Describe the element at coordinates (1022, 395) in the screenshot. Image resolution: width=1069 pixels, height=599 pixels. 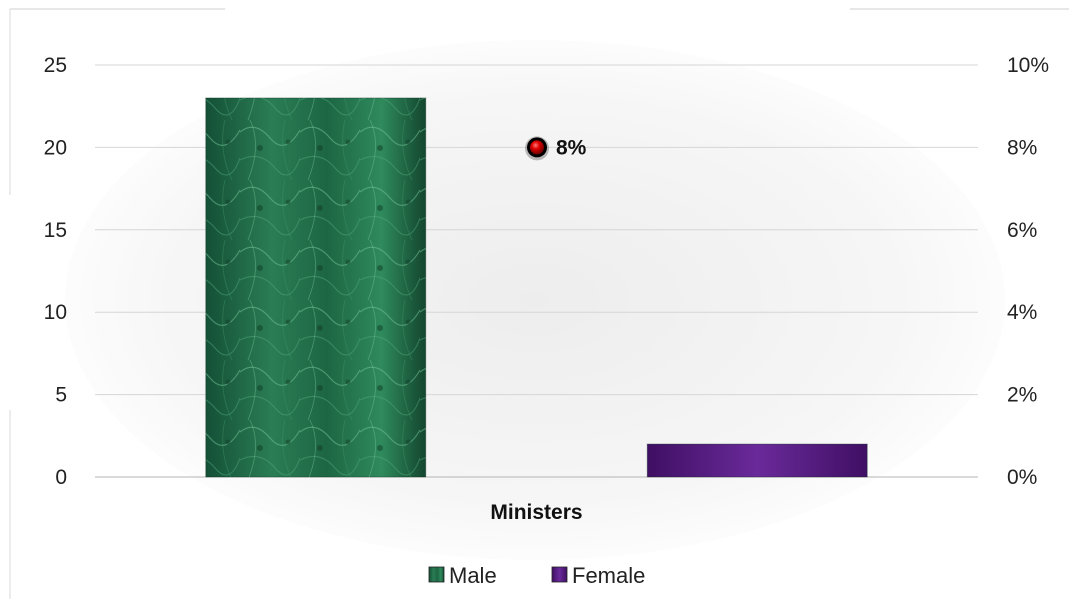
I see `y2-tick-label: 2%` at that location.